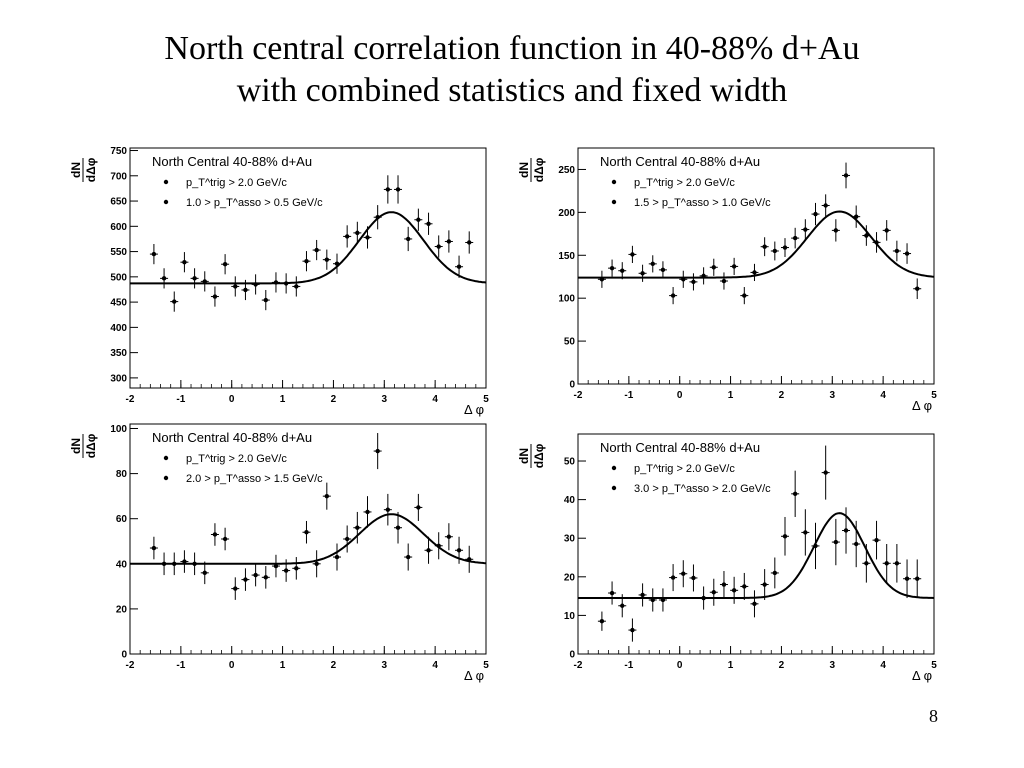 This screenshot has height=768, width=1024. Describe the element at coordinates (539, 169) in the screenshot. I see `y-axis-label-denominator: dΔφ` at that location.